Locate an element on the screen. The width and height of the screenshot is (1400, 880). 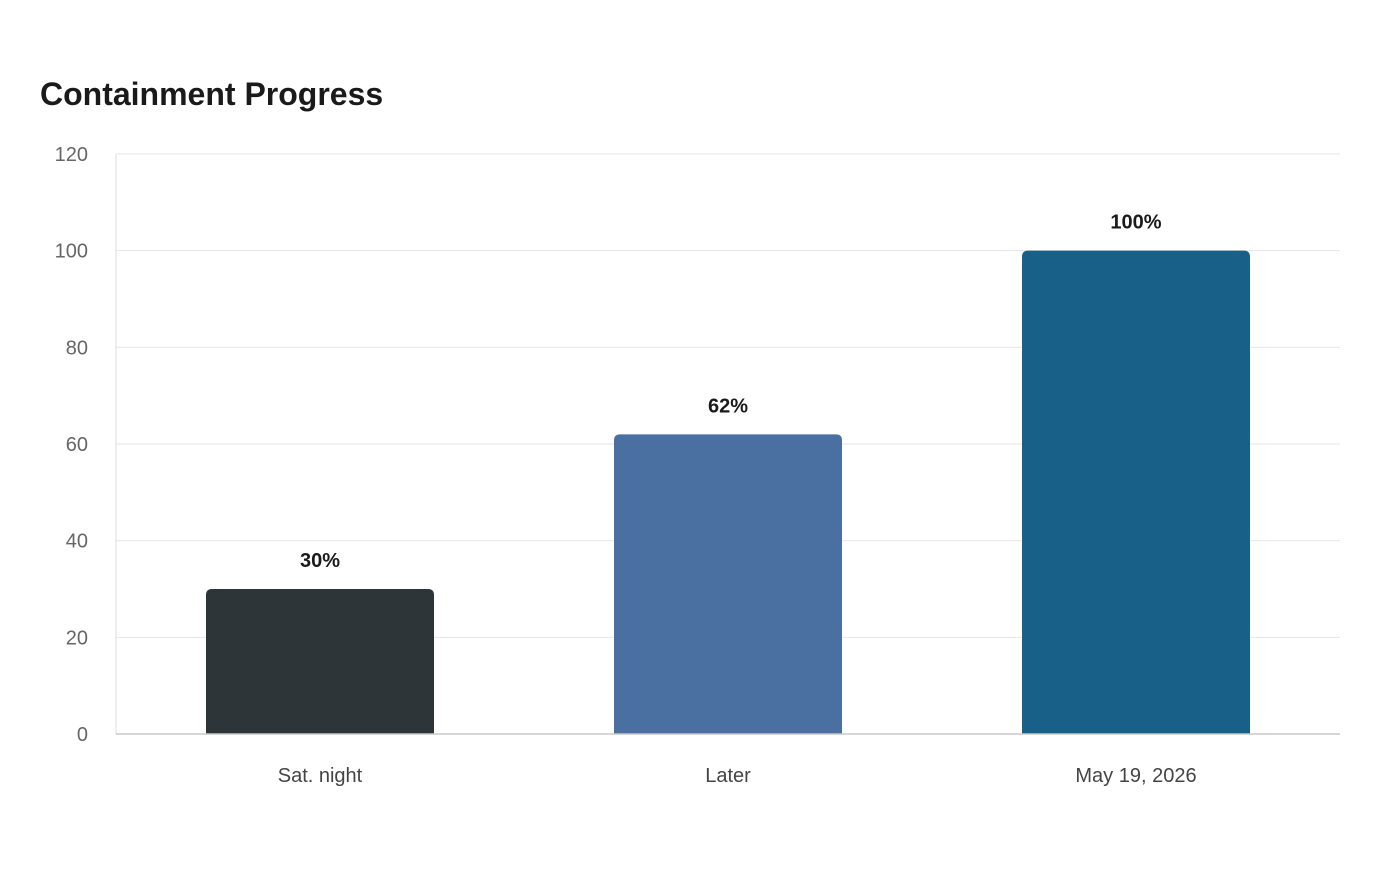
x-category-label: May 19, 2026 is located at coordinates (1135, 776).